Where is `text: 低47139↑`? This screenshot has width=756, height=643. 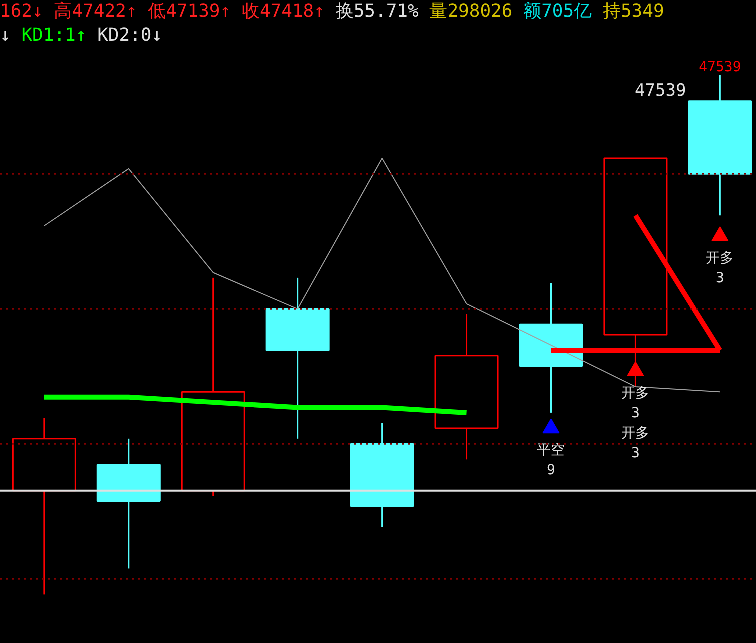 text: 低47139↑ is located at coordinates (190, 11).